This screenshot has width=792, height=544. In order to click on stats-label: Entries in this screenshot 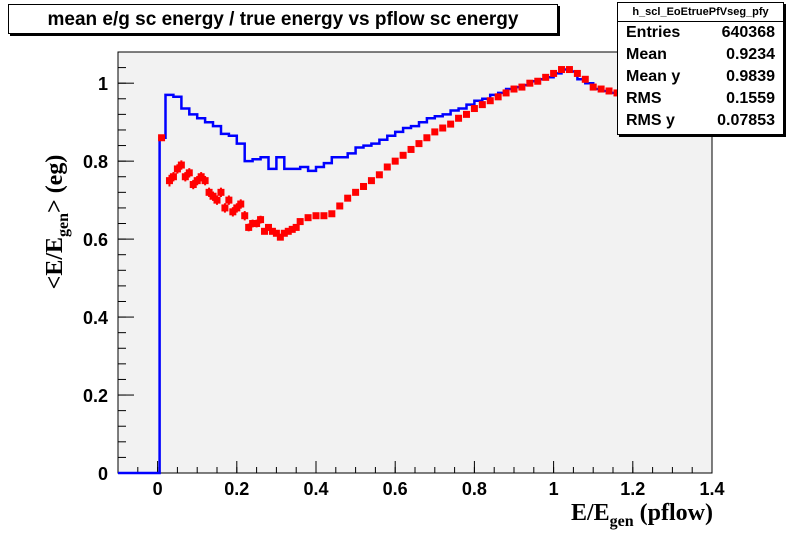, I will do `click(653, 32)`.